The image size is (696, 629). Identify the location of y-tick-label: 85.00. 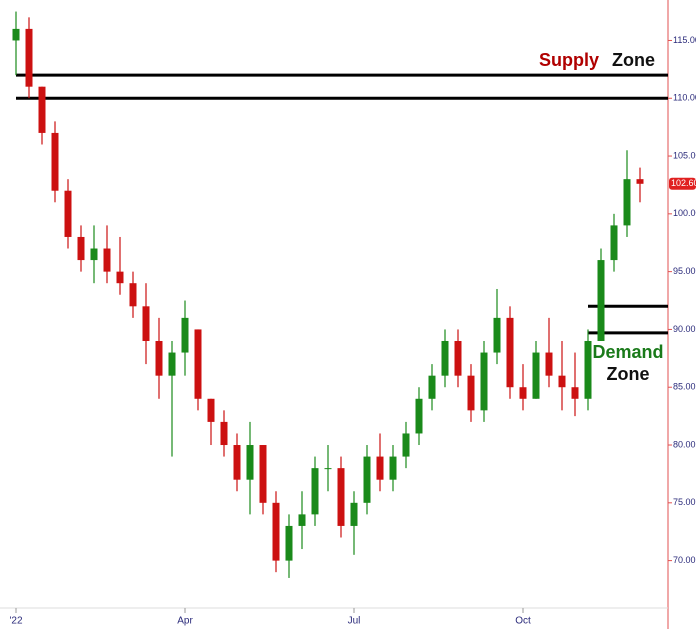
(684, 387).